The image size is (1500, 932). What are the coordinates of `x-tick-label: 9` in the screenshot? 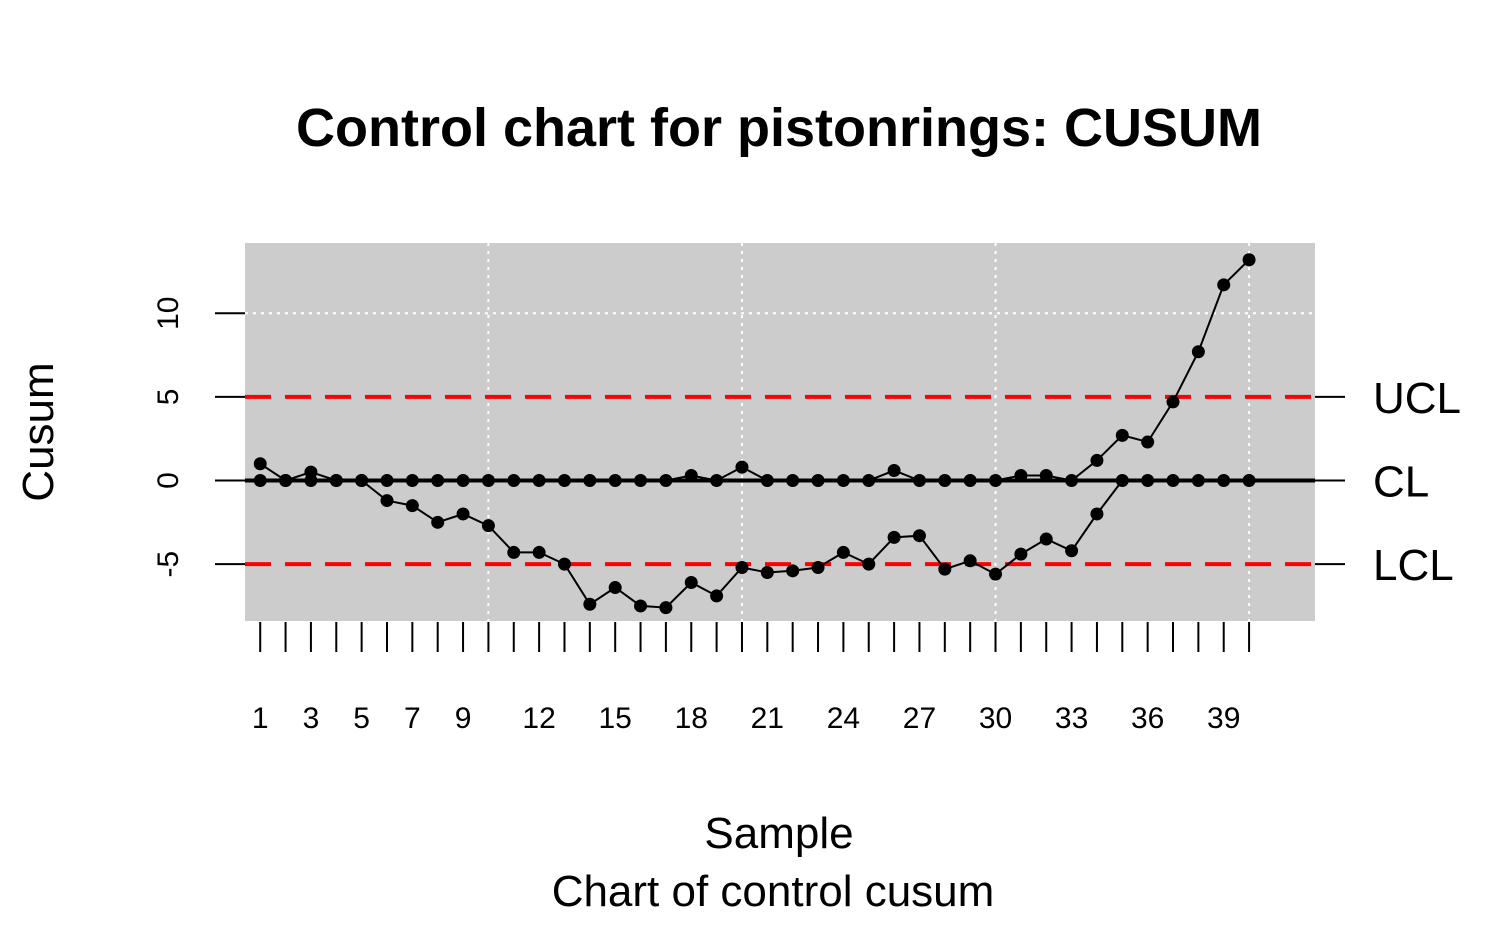 It's located at (463, 718).